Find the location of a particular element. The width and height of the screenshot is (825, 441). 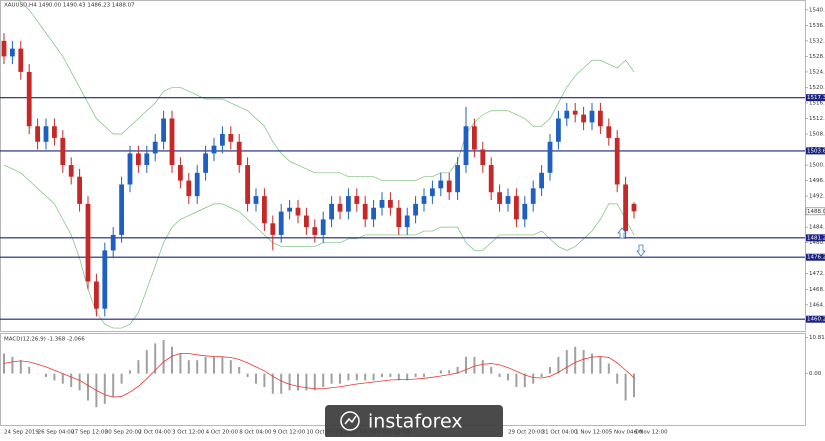

x-tick-label: 31 Oct 04:00 is located at coordinates (560, 433).